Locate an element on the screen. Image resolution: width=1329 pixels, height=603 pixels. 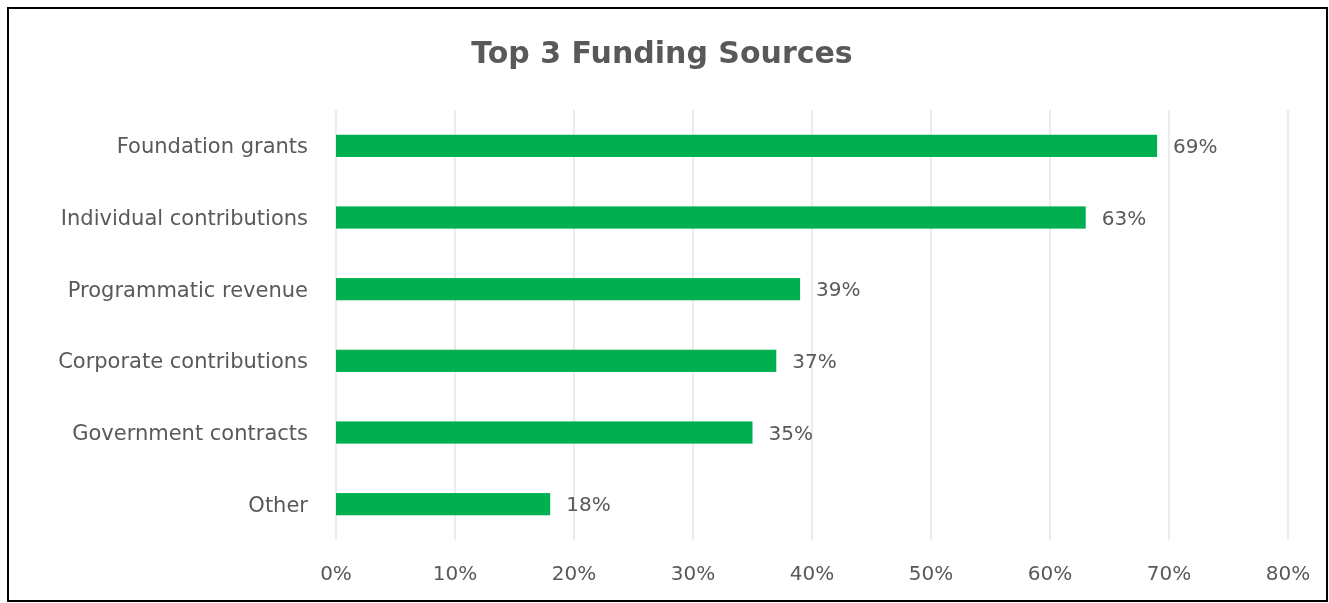
data-label: 63% is located at coordinates (1124, 217).